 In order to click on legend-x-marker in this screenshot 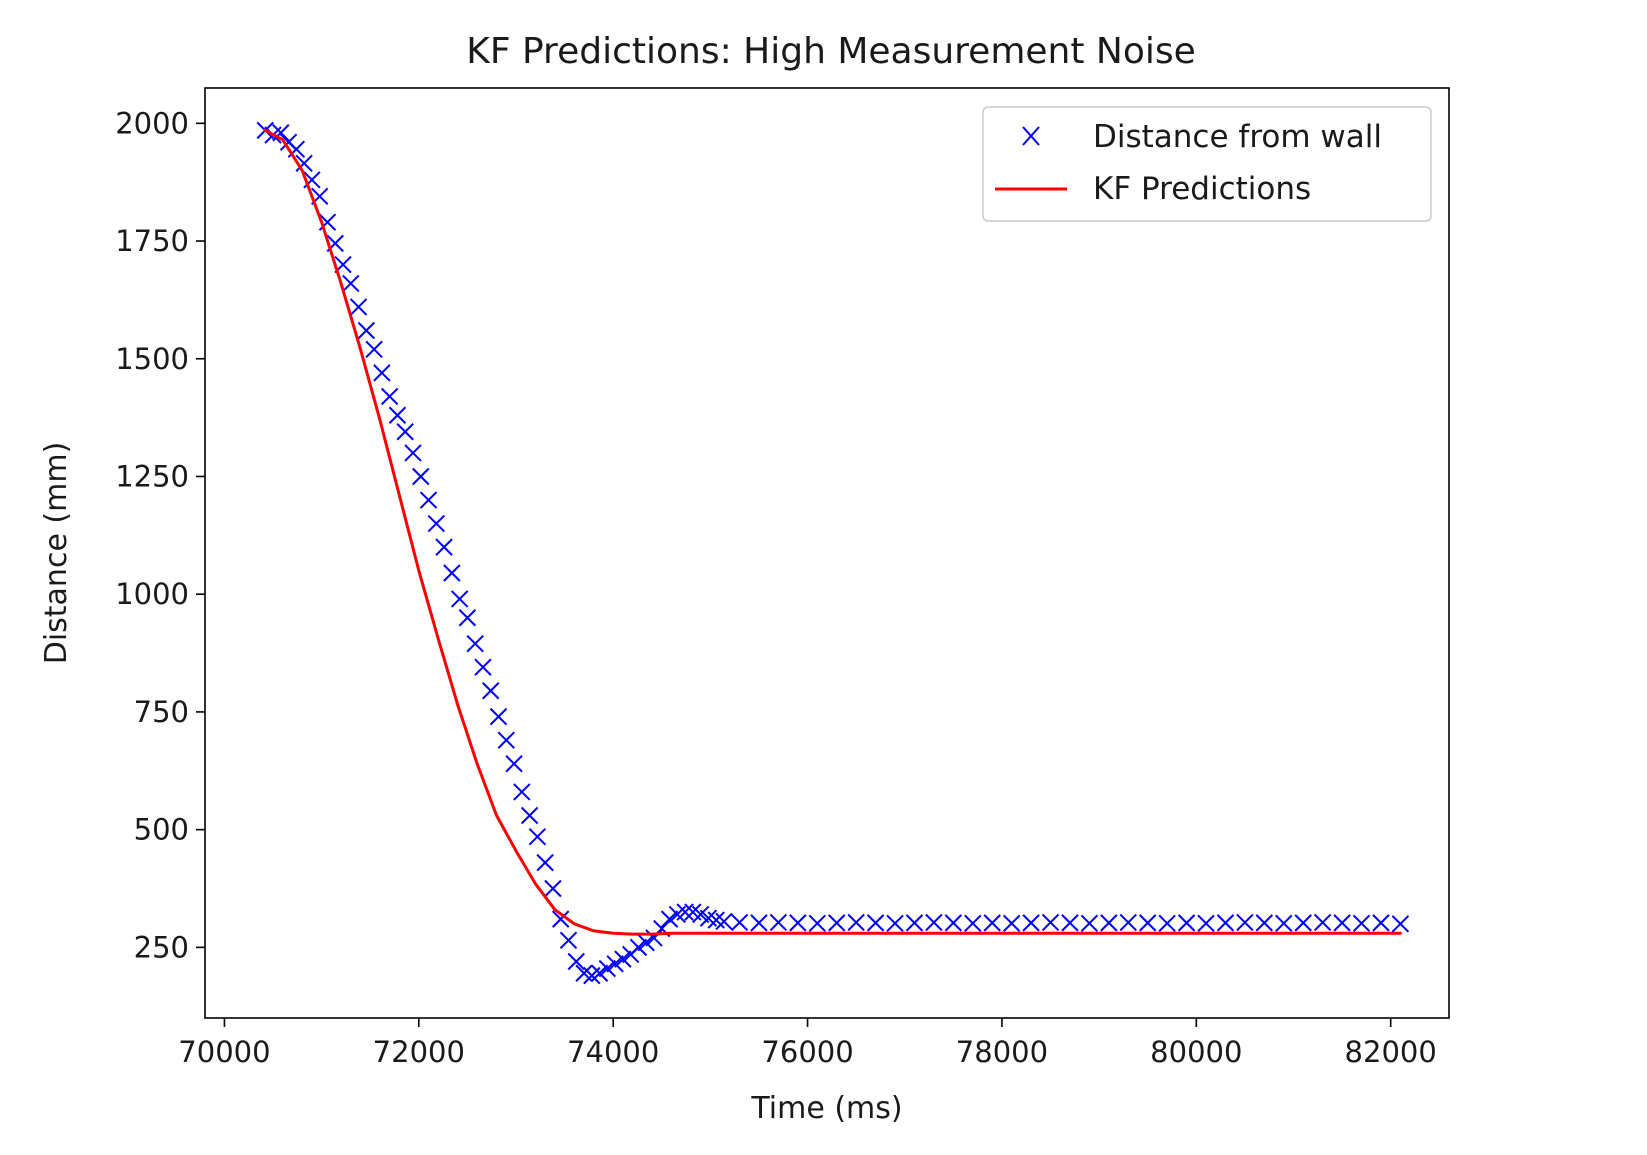, I will do `click(1031, 136)`.